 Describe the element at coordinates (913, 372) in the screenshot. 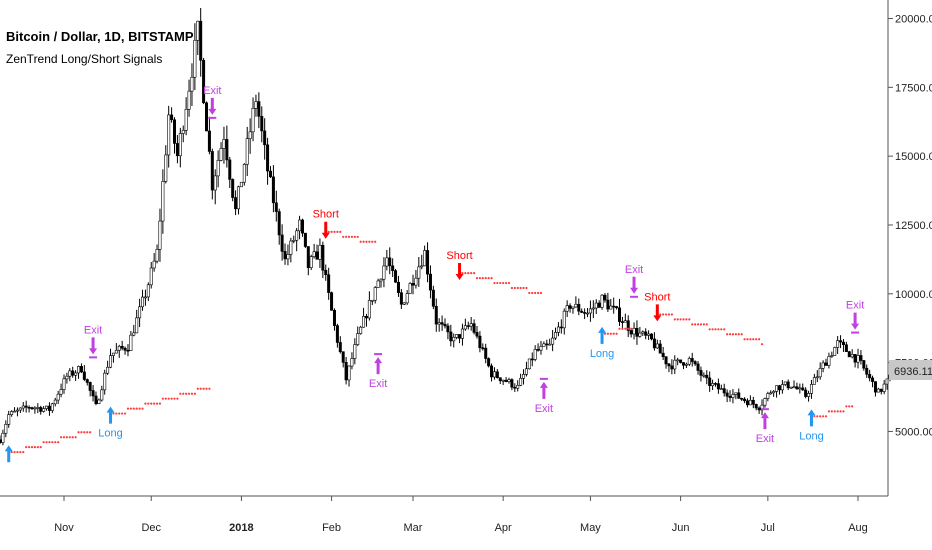

I see `current-price-label: 6936.11` at that location.